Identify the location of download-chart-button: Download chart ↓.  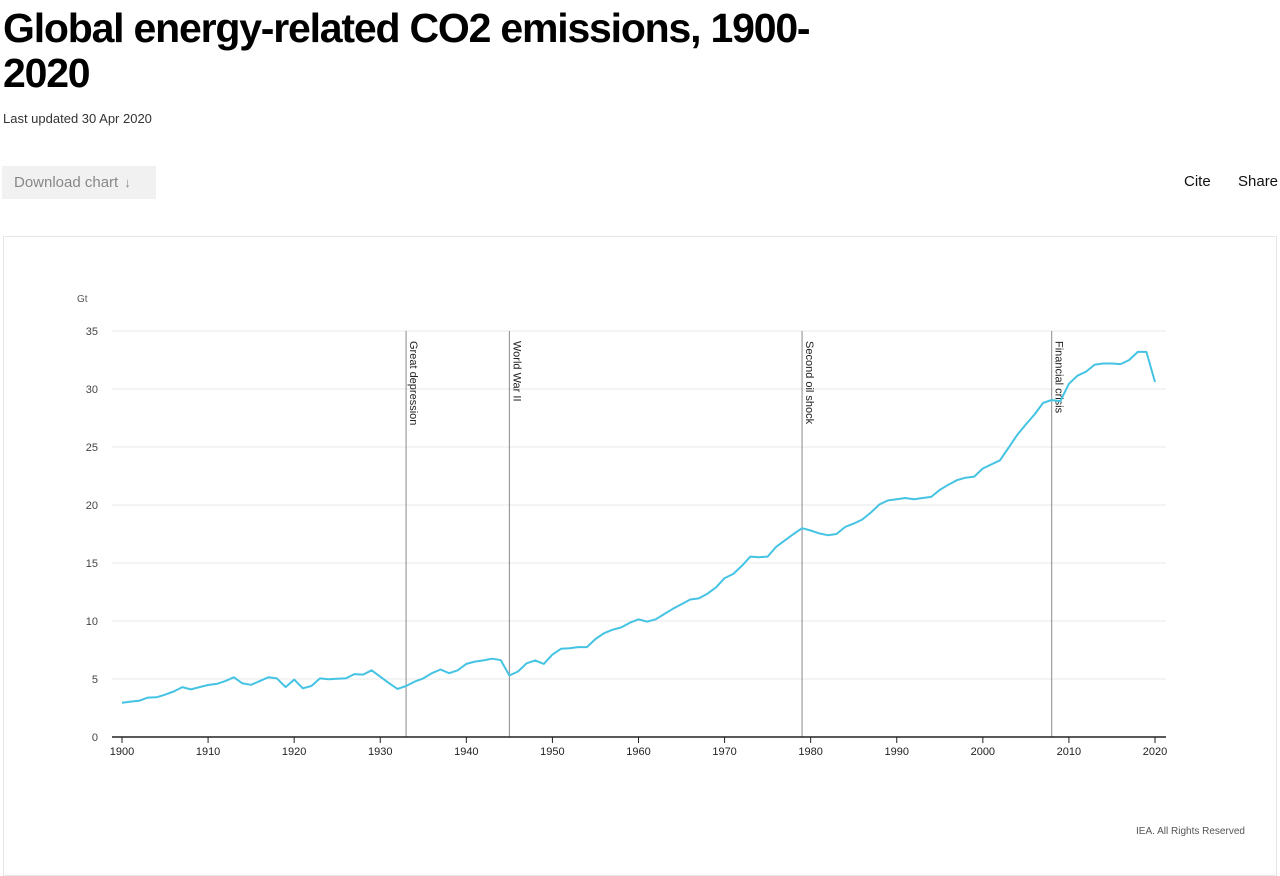
(79, 182).